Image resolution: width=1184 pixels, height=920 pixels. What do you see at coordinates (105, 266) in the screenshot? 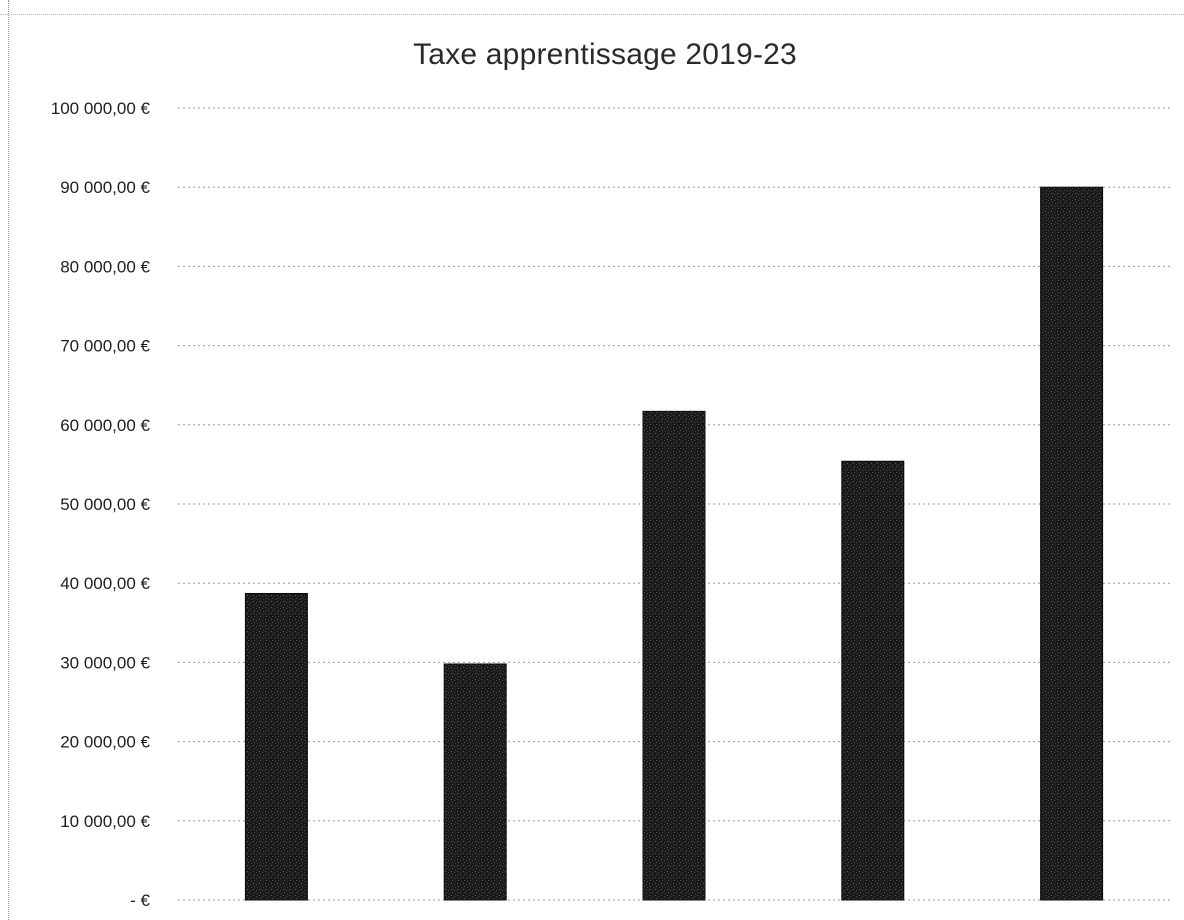
I see `y-tick-label: 80 000,00 €` at bounding box center [105, 266].